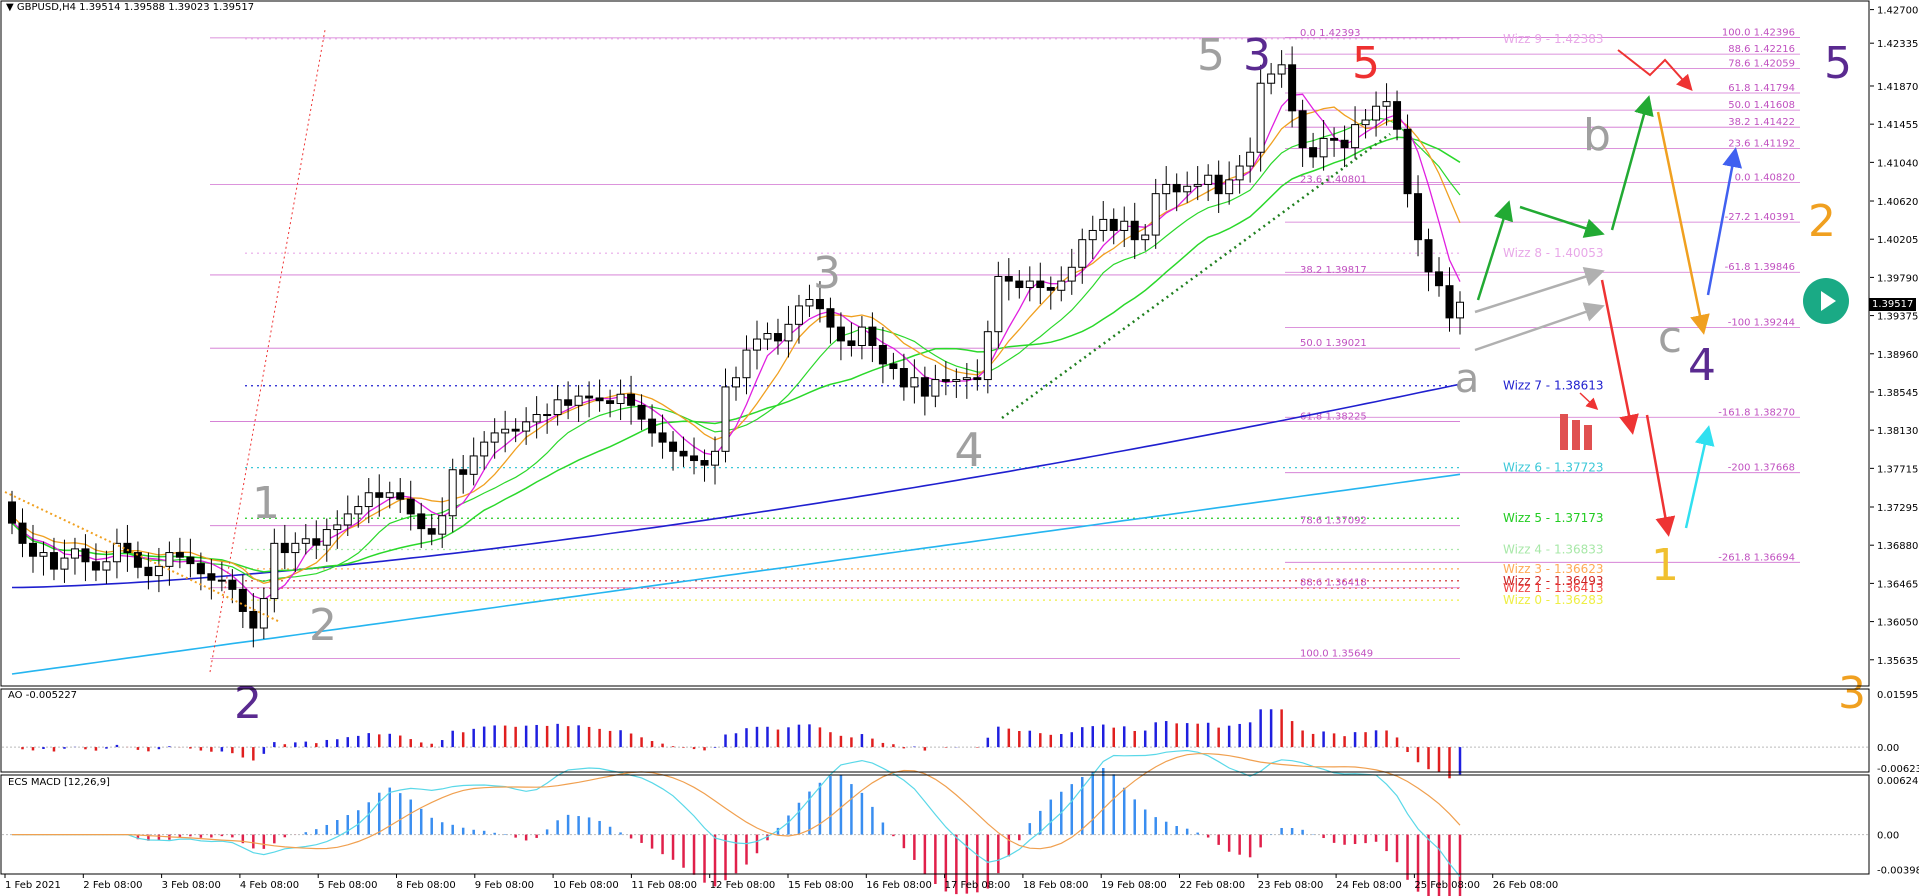  What do you see at coordinates (1553, 569) in the screenshot?
I see `wizz-level-label: Wizz 3 - 1.36623` at bounding box center [1553, 569].